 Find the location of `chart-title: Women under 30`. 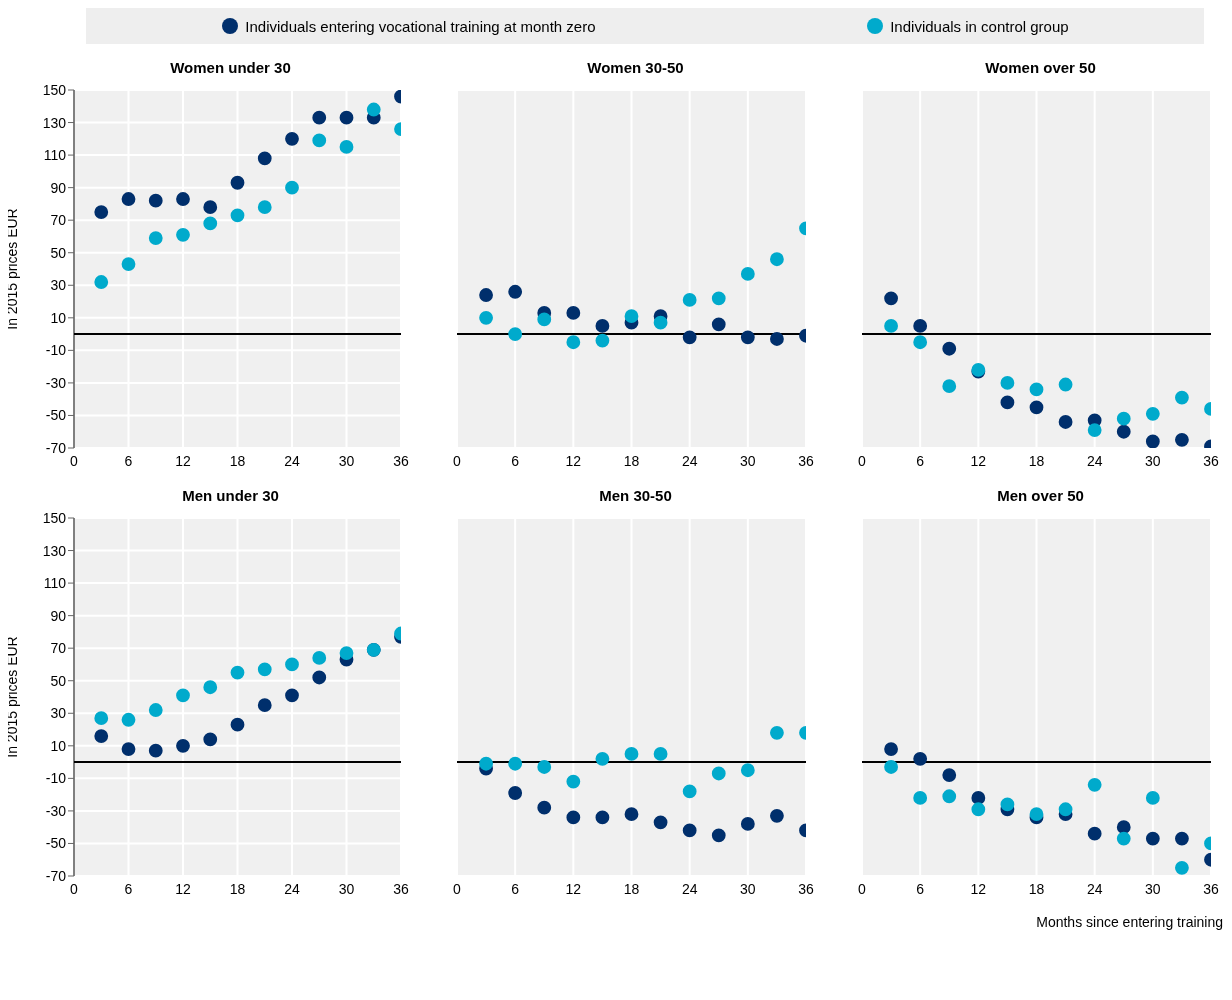

chart-title: Women under 30 is located at coordinates (230, 68).